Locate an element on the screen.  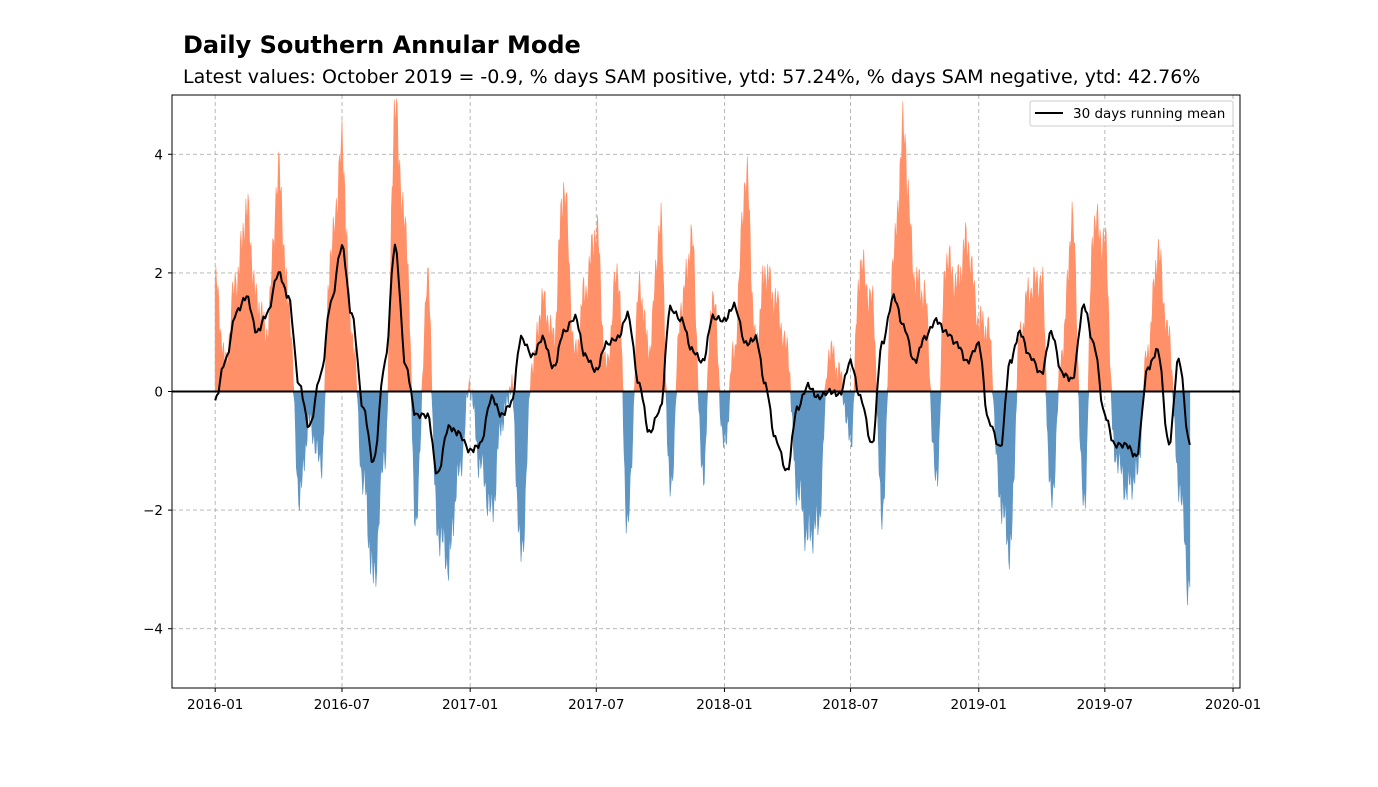
x-tick-label: 2016-01 is located at coordinates (215, 705).